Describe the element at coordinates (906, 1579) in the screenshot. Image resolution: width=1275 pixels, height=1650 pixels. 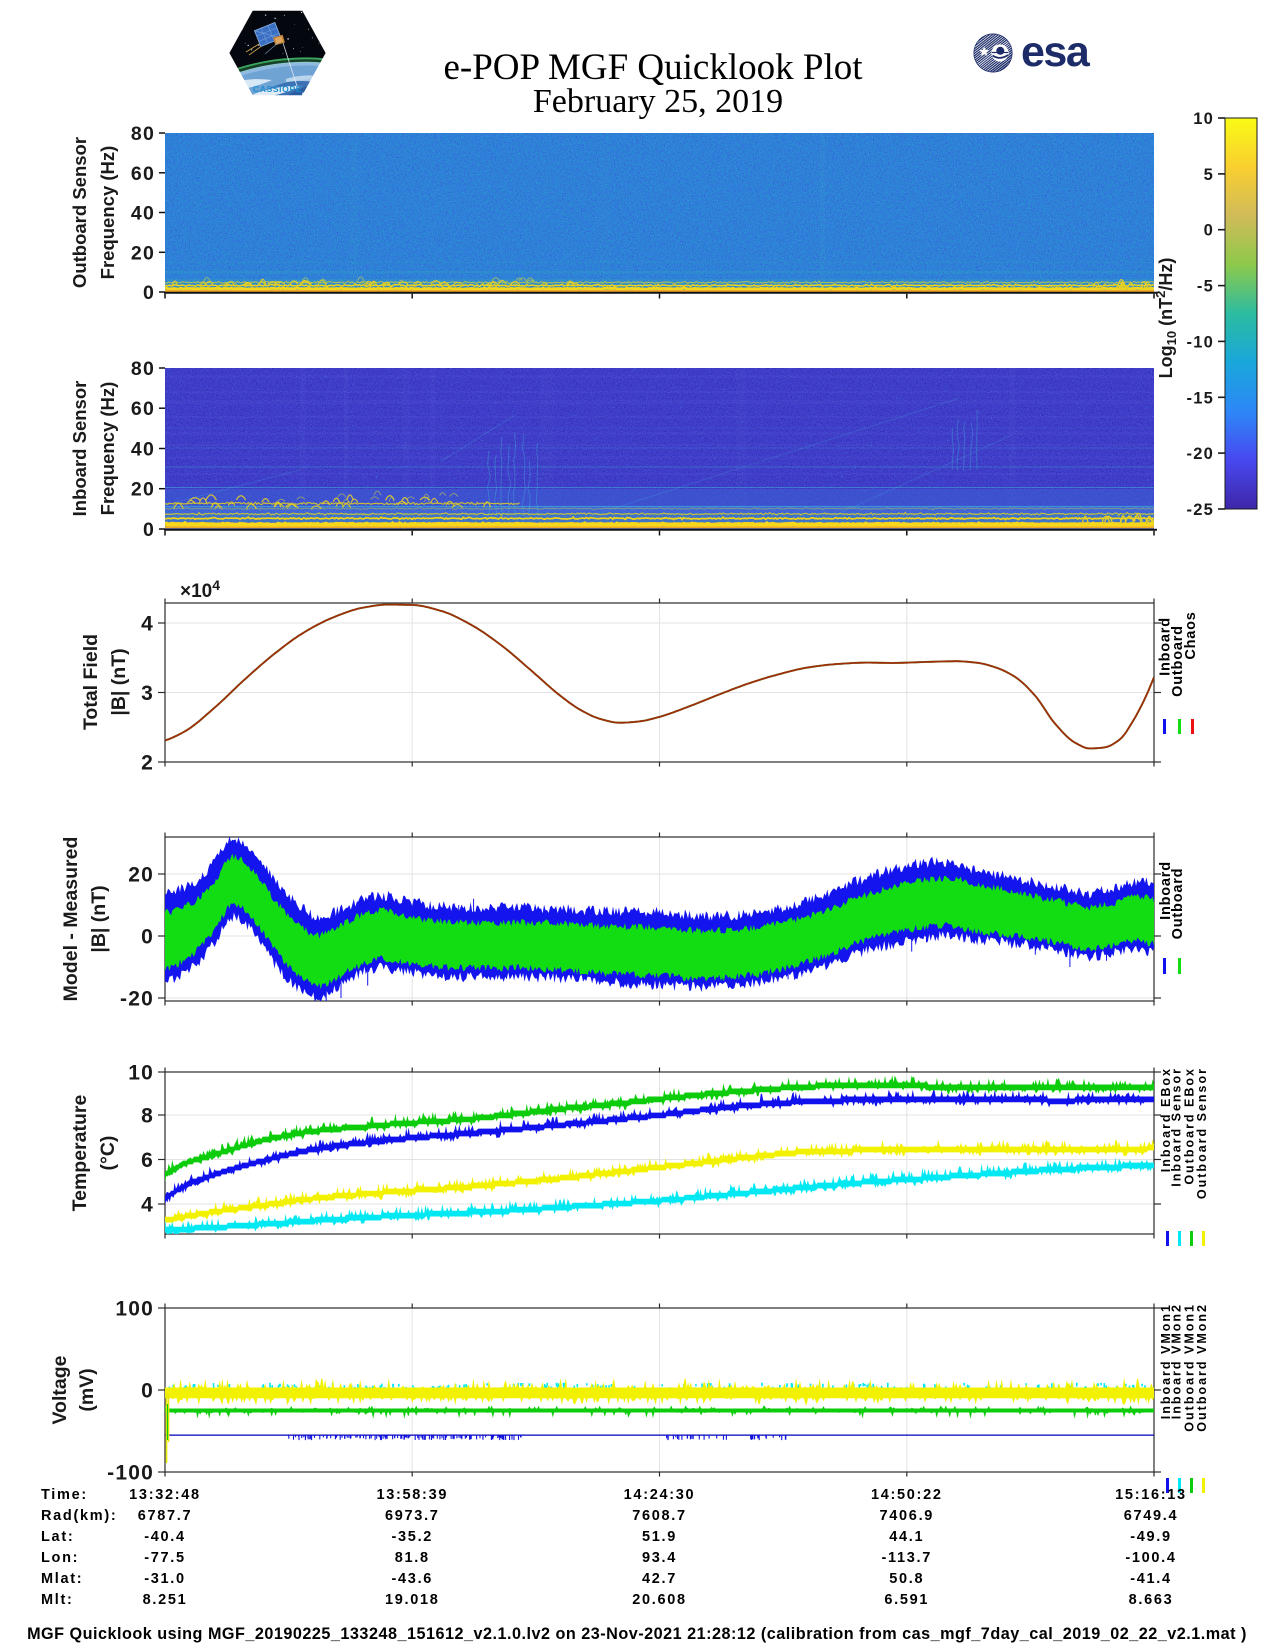
I see `svg-text: 50.8` at that location.